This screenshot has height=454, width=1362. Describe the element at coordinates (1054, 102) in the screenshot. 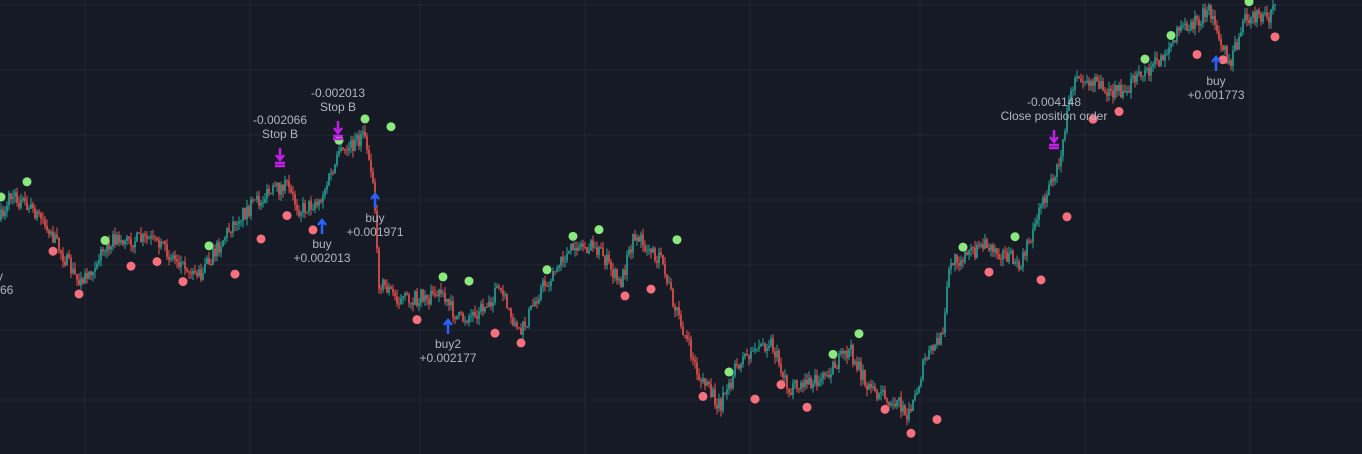

I see `trade-profit: -0.004148` at that location.